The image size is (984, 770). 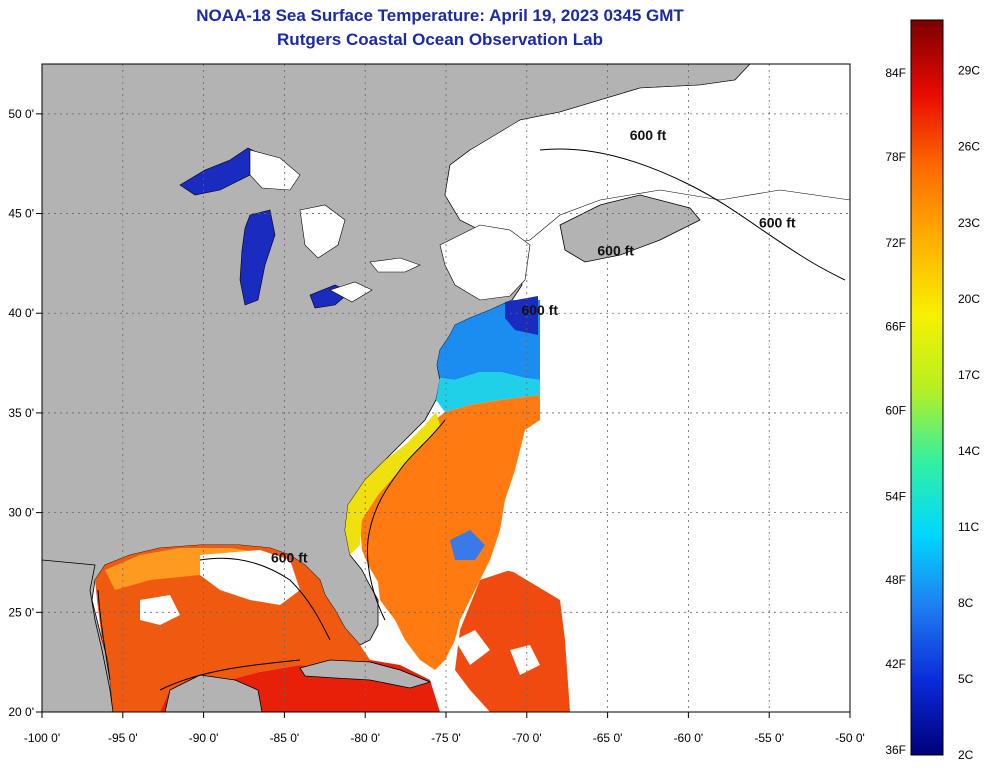 I want to click on x-tick-label: -70 0', so click(x=527, y=738).